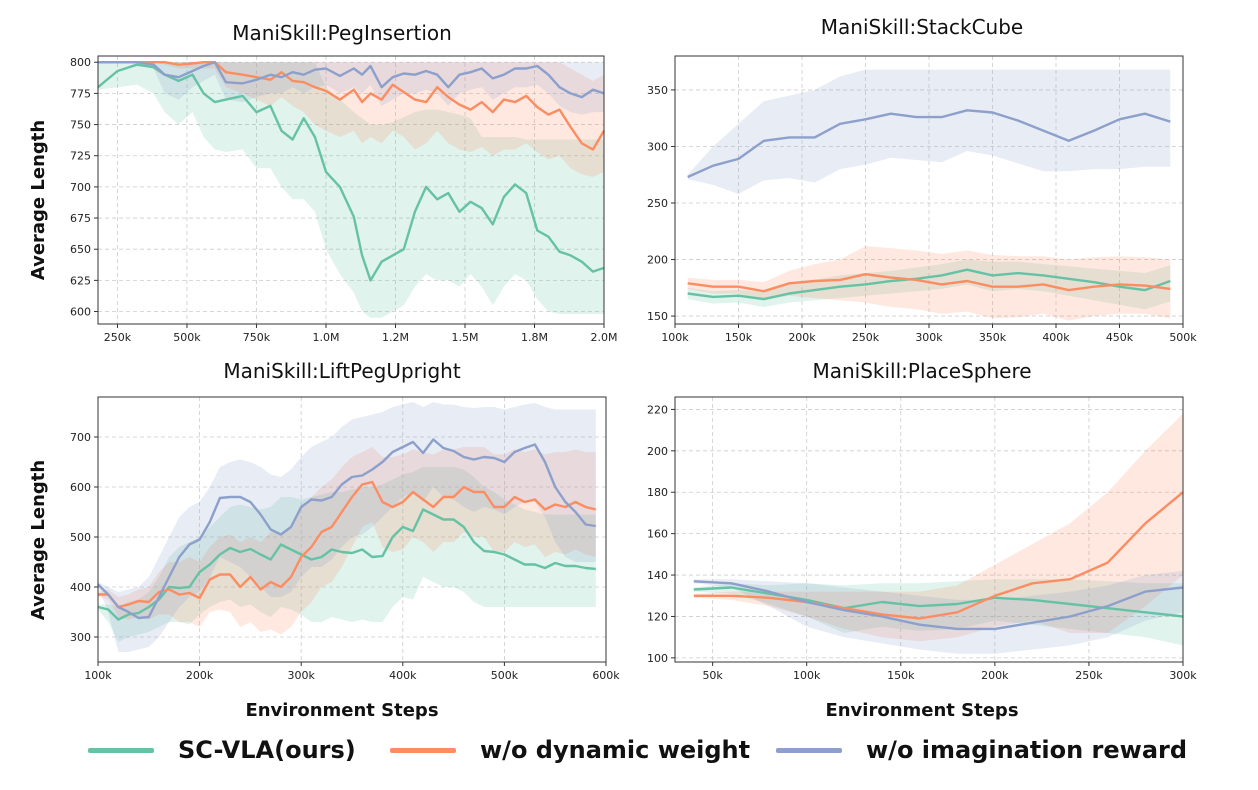 The width and height of the screenshot is (1258, 790). Describe the element at coordinates (807, 675) in the screenshot. I see `panel-placesphere-x-tick-label: 100k` at that location.